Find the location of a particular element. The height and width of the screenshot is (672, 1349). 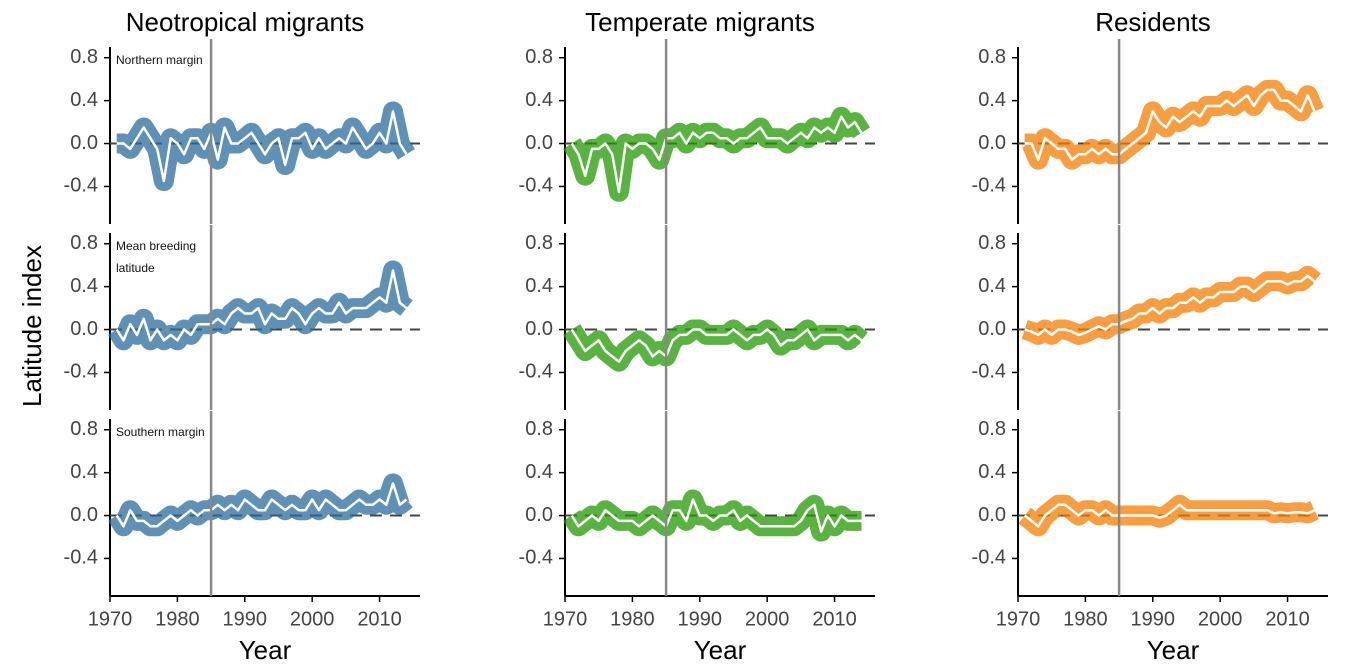

annotation: Southern margin is located at coordinates (160, 432).